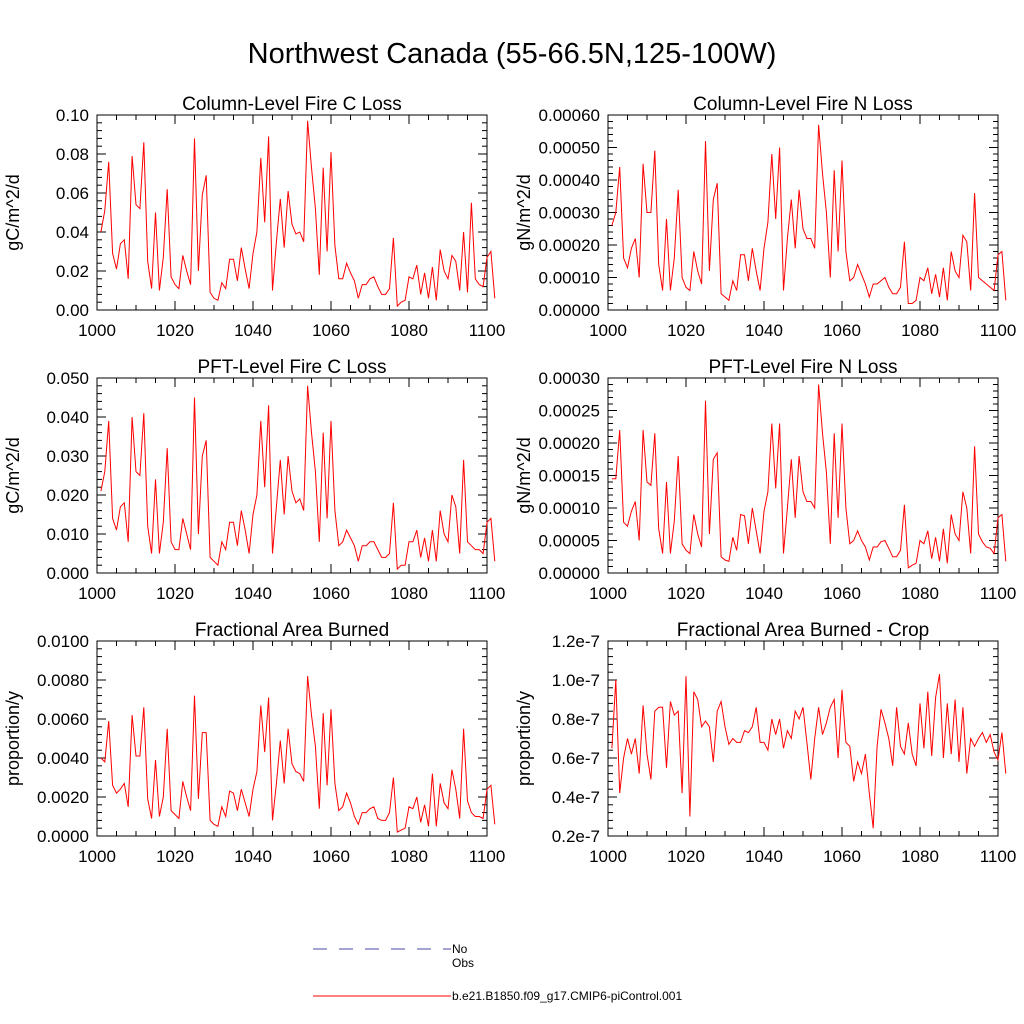  I want to click on y-tick-label: 0.030, so click(67, 456).